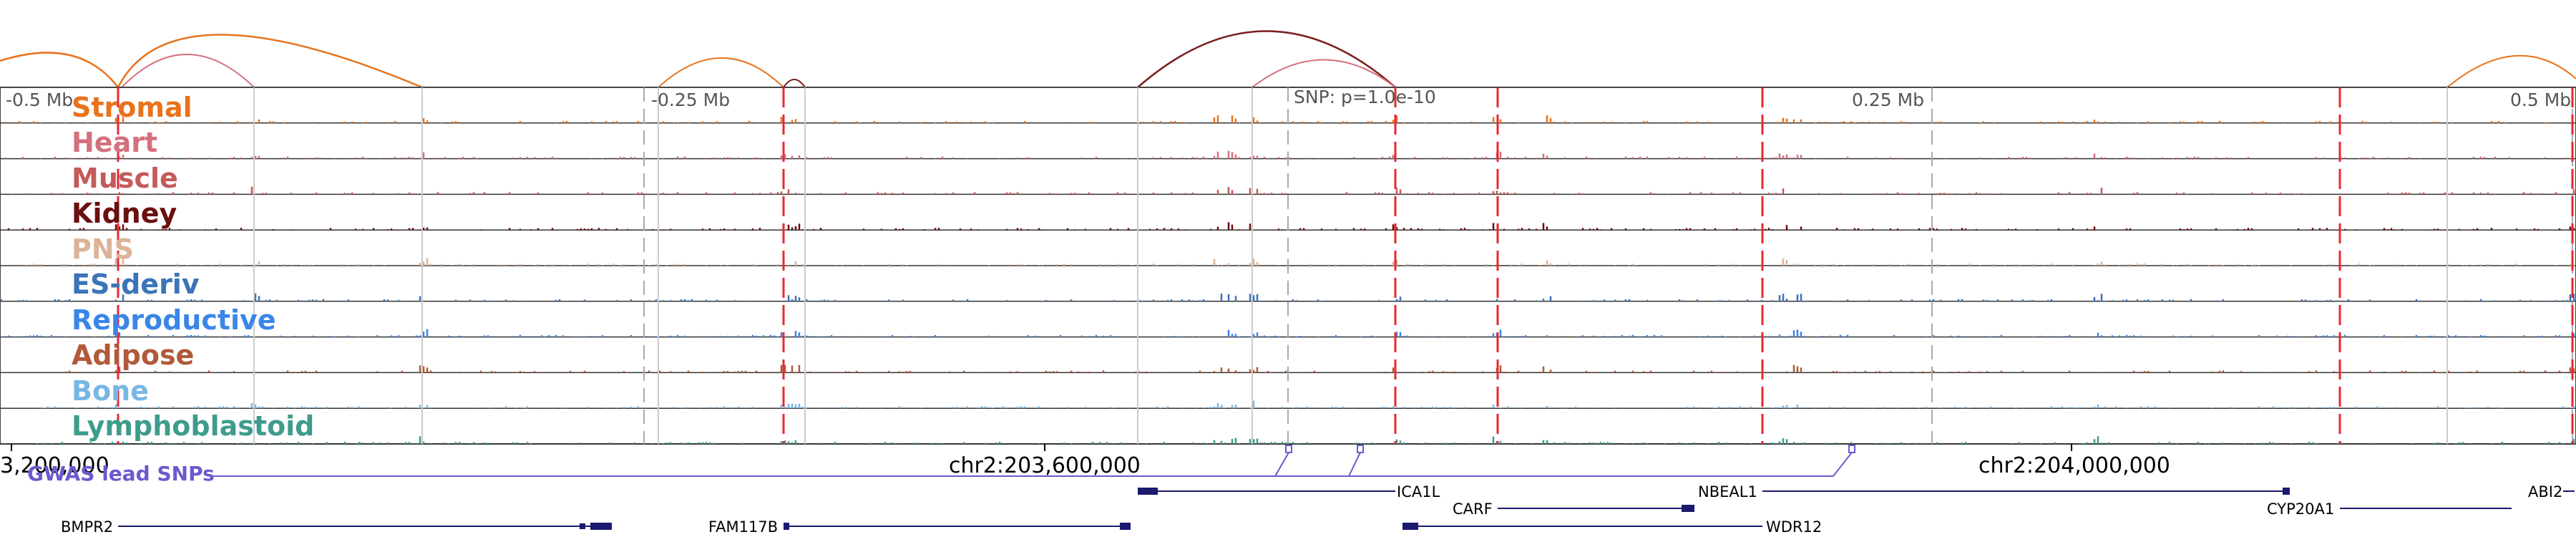 This screenshot has height=537, width=2576. I want to click on signal-track-es-deriv, so click(1287, 297).